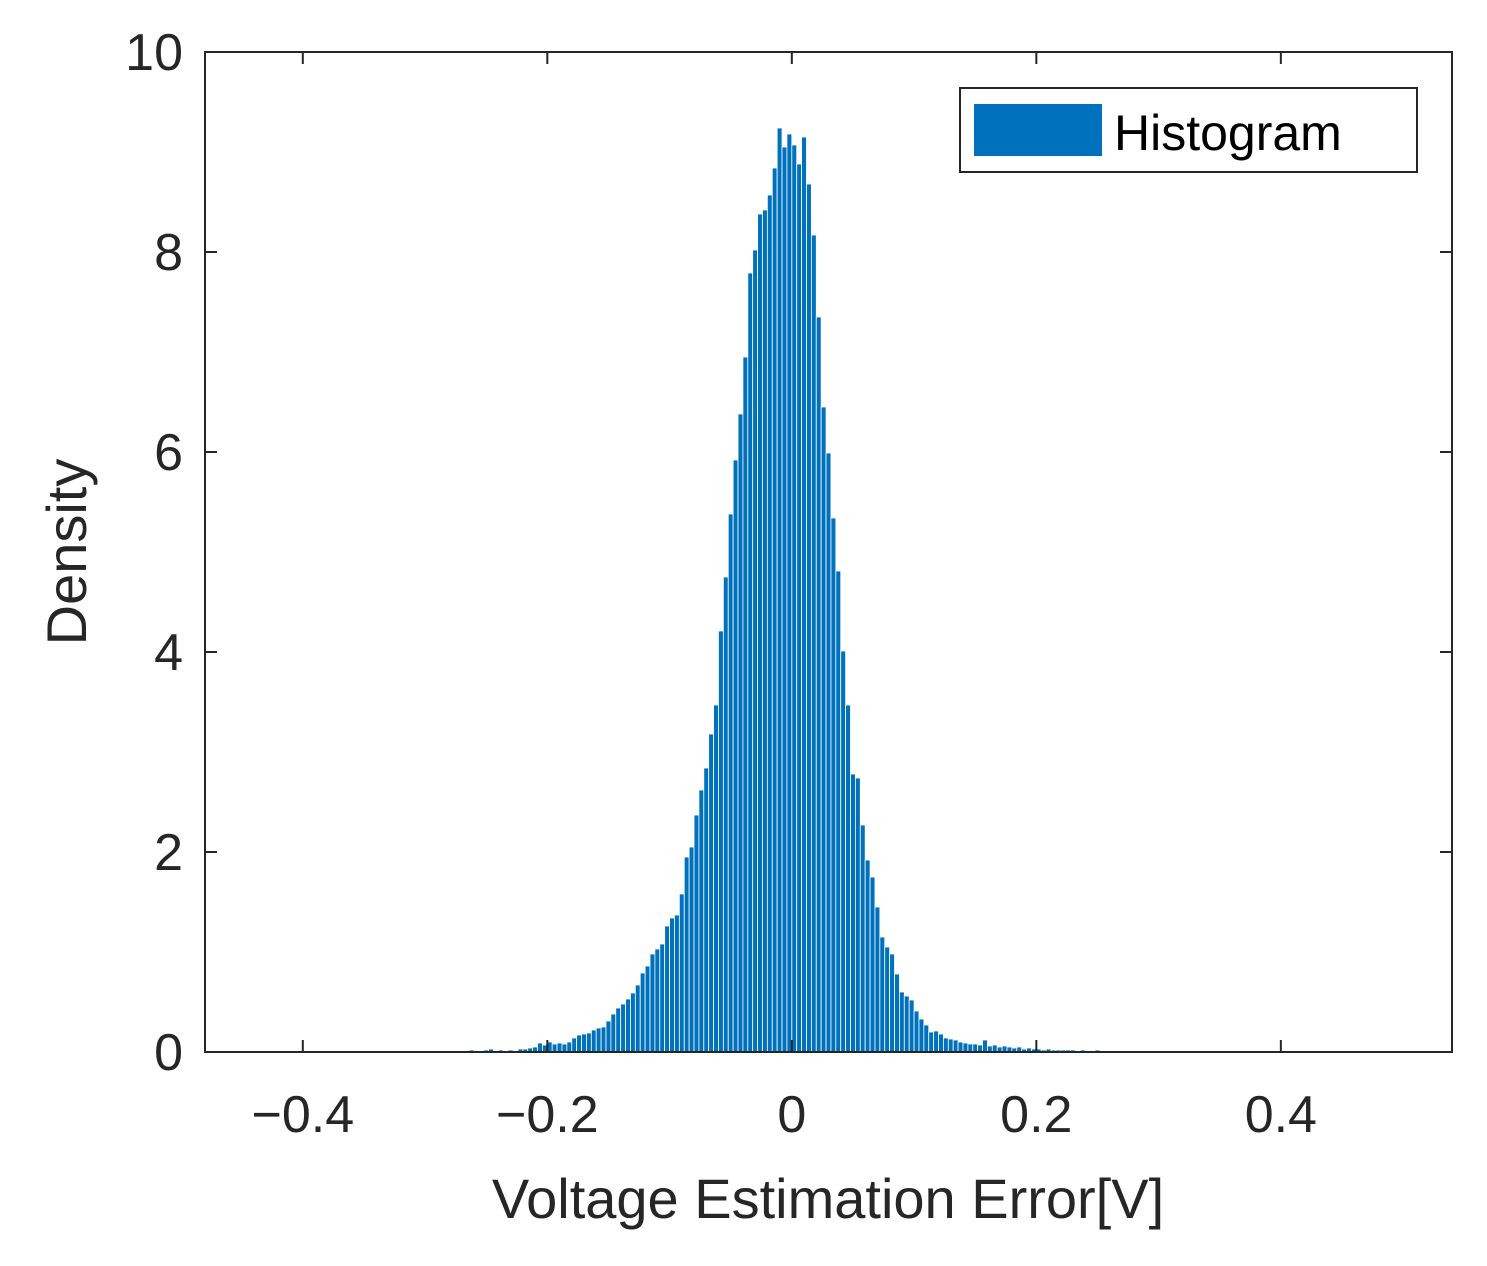  I want to click on legend: Histogram, so click(1188, 130).